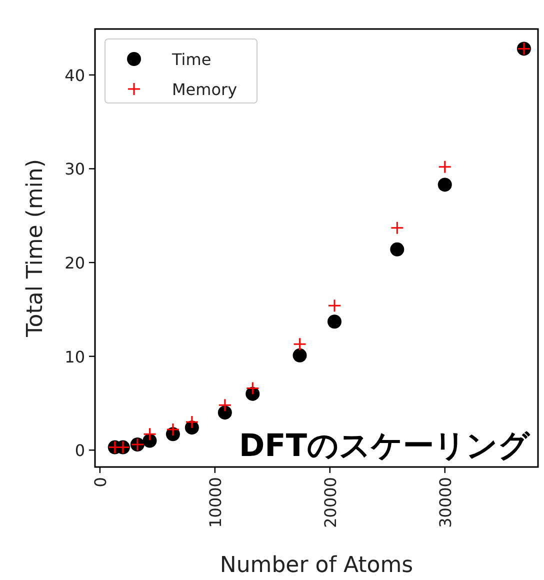  What do you see at coordinates (74, 169) in the screenshot?
I see `y-tick-label: 30` at bounding box center [74, 169].